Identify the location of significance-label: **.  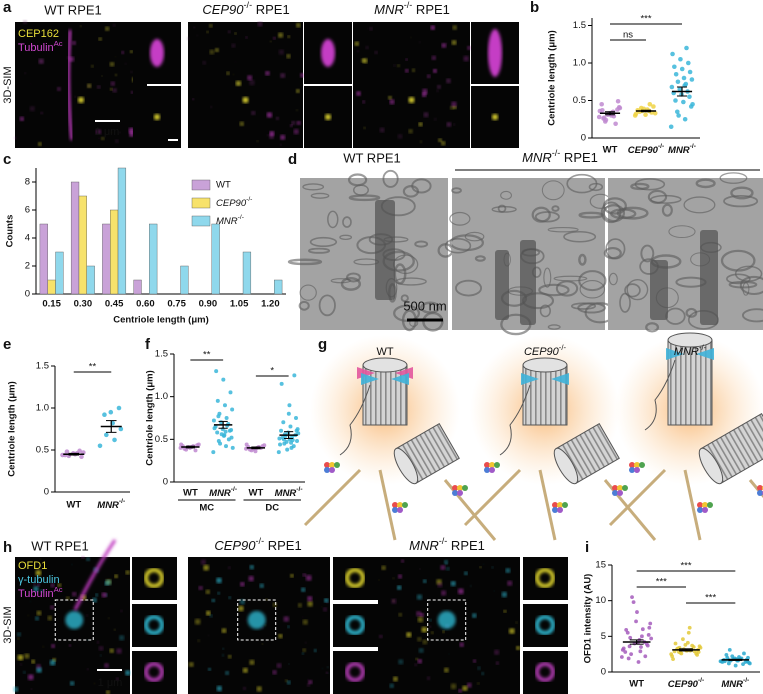
(207, 355).